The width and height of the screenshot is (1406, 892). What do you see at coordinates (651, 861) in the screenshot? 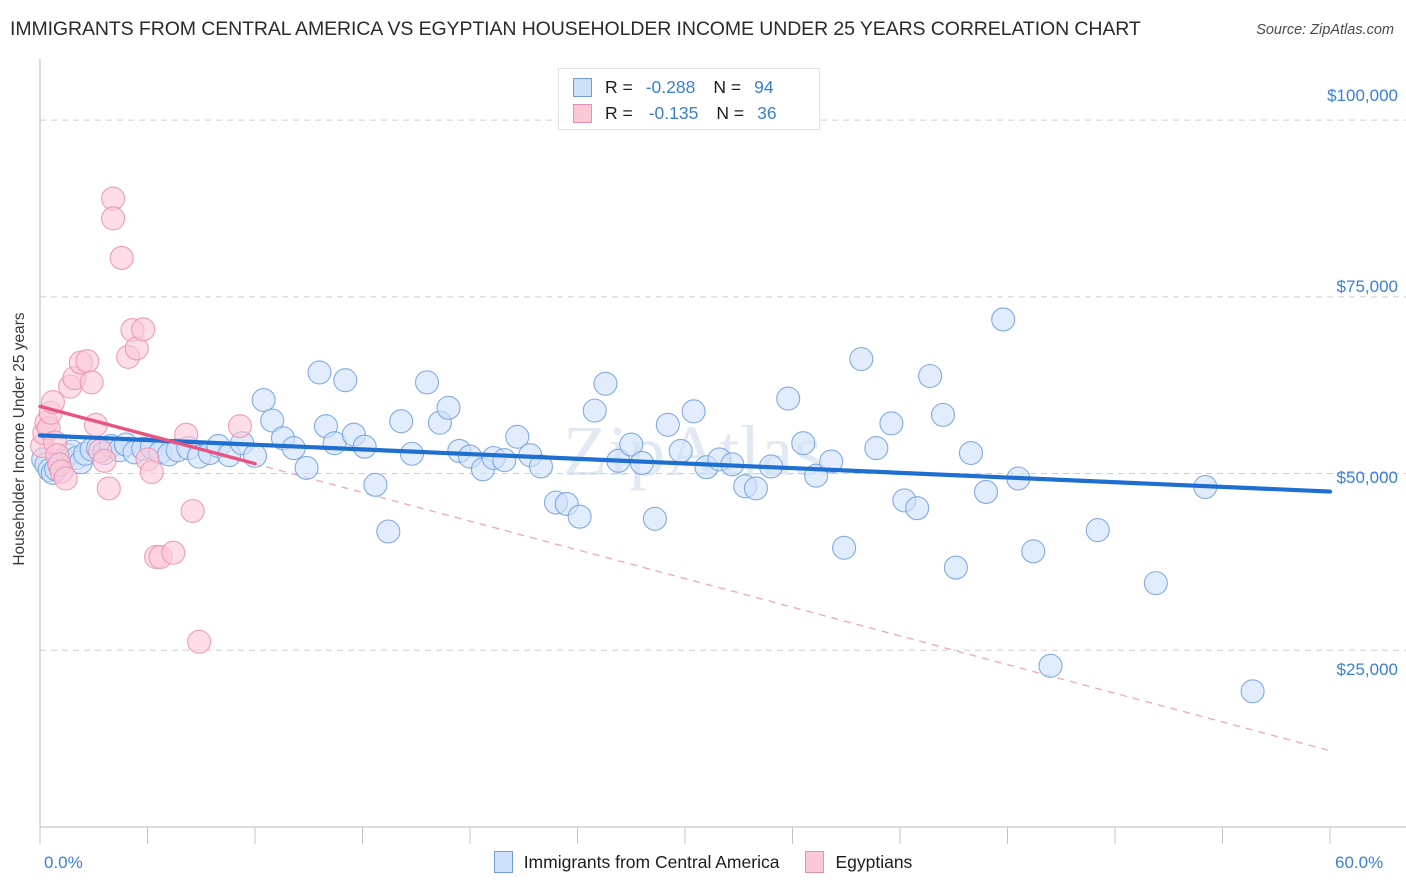
I see `legend-label-immigrants: Immigrants from Central America` at bounding box center [651, 861].